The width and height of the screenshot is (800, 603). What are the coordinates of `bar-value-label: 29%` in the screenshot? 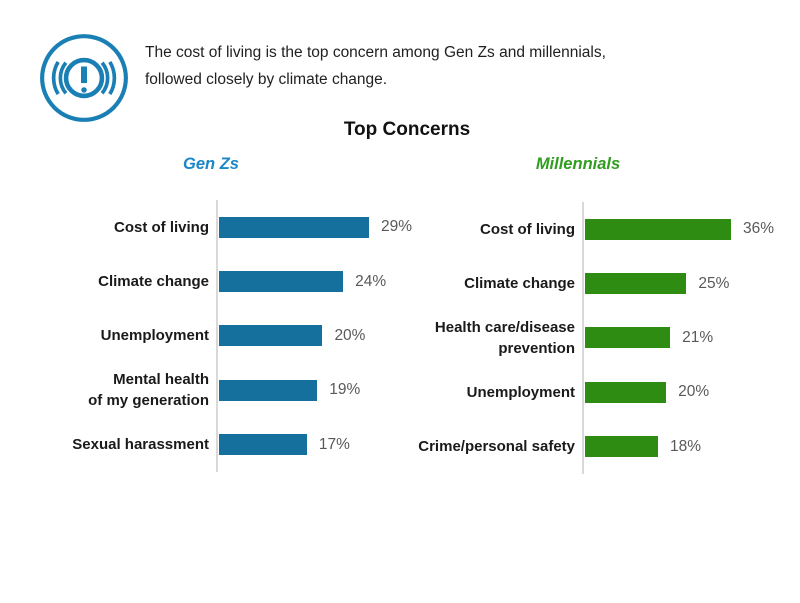 It's located at (396, 227).